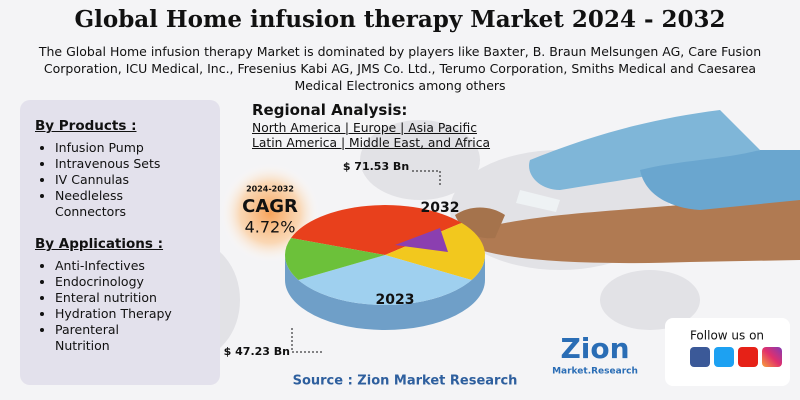  What do you see at coordinates (635, 229) in the screenshot?
I see `arm` at bounding box center [635, 229].